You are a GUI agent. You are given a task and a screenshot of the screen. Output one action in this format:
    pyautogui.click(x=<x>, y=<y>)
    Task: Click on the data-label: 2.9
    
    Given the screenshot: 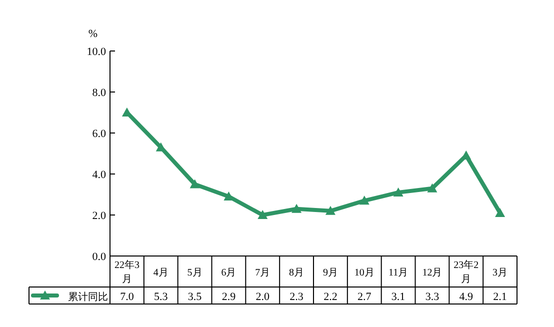 What is the action you would take?
    pyautogui.click(x=229, y=297)
    